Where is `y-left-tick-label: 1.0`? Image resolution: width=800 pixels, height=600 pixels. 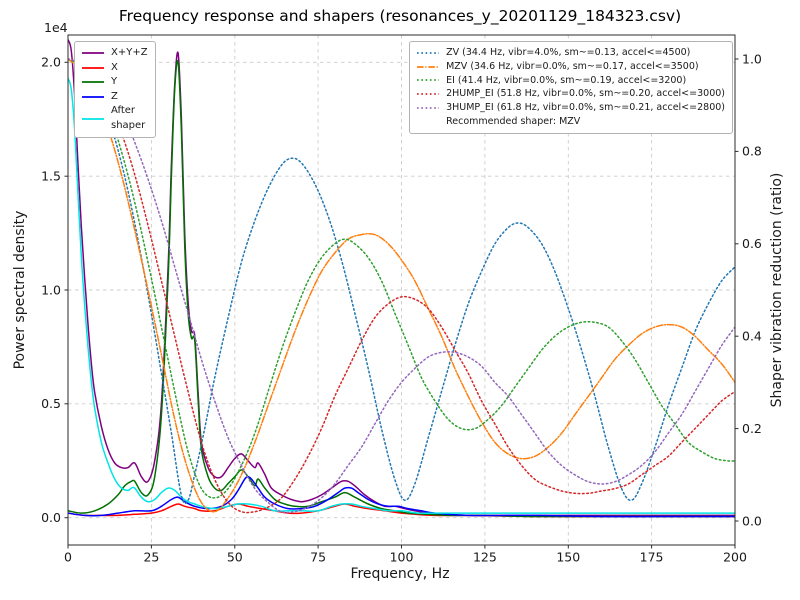
y-left-tick-label: 1.0 is located at coordinates (51, 289).